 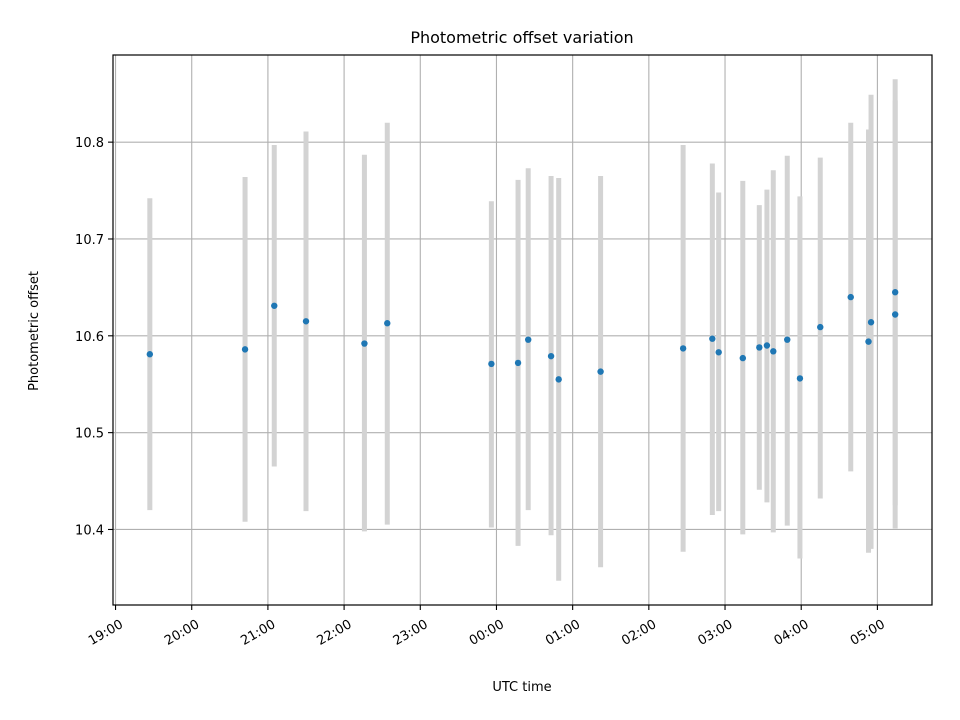 What do you see at coordinates (89, 434) in the screenshot?
I see `y-tick-label: 10.5` at bounding box center [89, 434].